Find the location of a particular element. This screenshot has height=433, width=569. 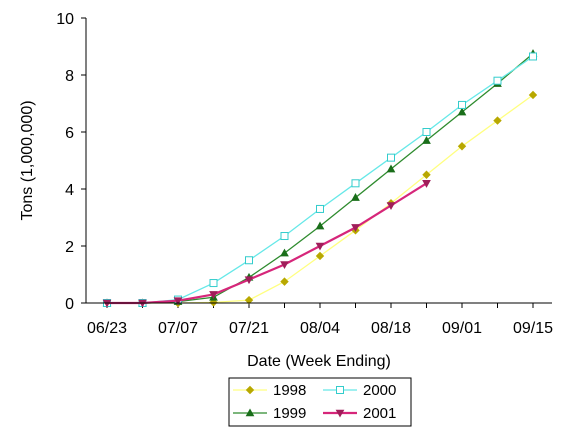

x-tick-label: 09/15 is located at coordinates (533, 328).